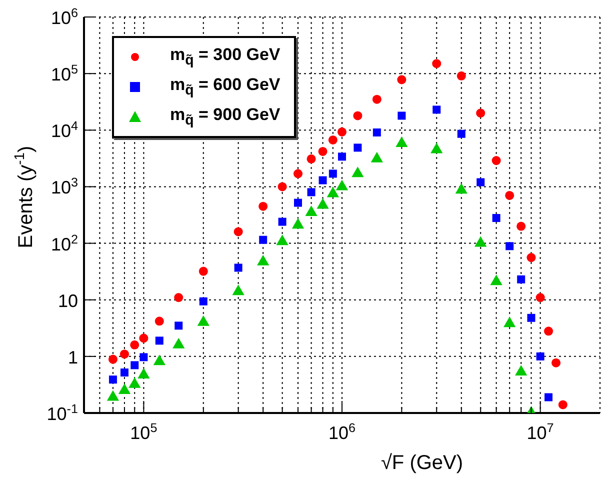 The image size is (605, 485). What do you see at coordinates (64, 243) in the screenshot?
I see `y-tick-label: 10$^{2}$` at bounding box center [64, 243].